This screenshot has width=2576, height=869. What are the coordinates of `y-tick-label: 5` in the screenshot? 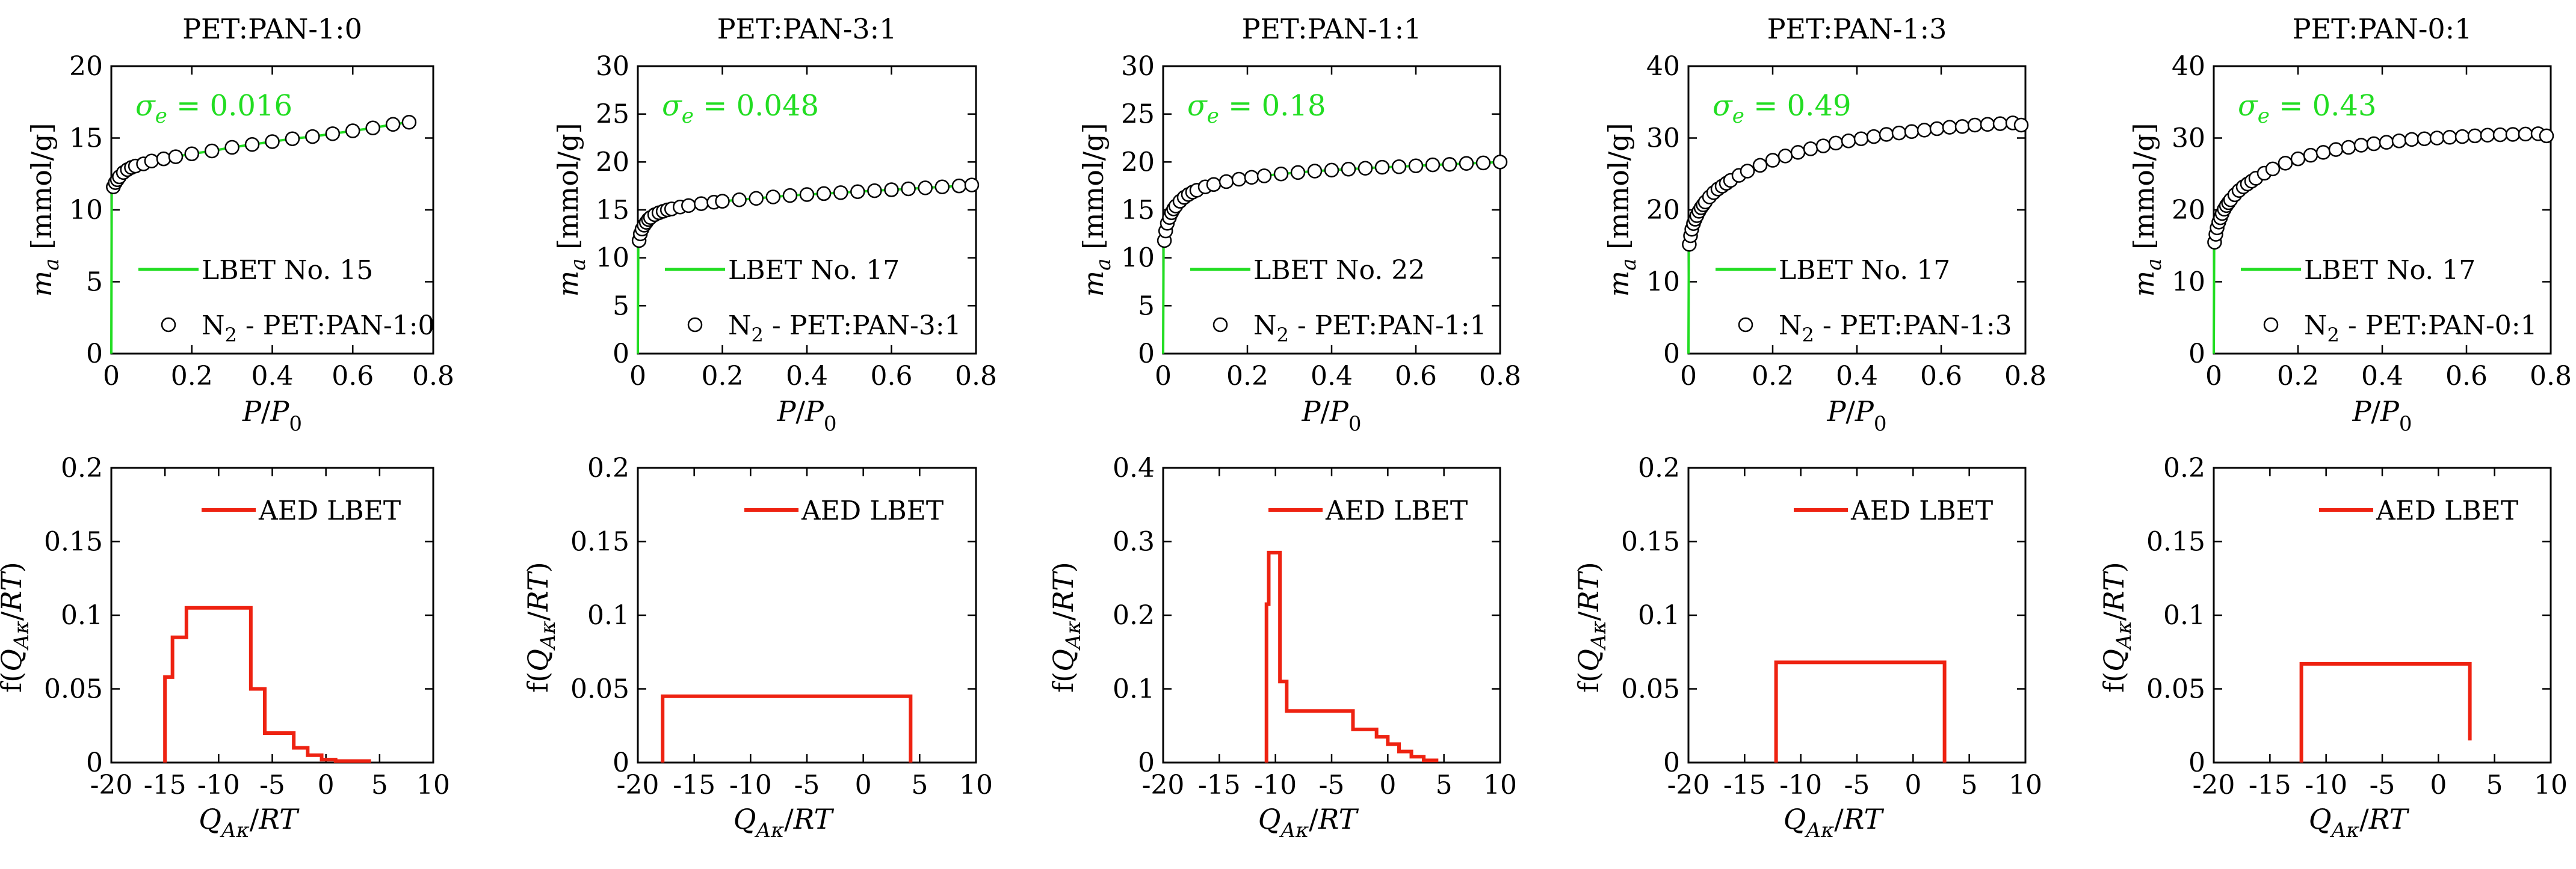 It's located at (621, 305).